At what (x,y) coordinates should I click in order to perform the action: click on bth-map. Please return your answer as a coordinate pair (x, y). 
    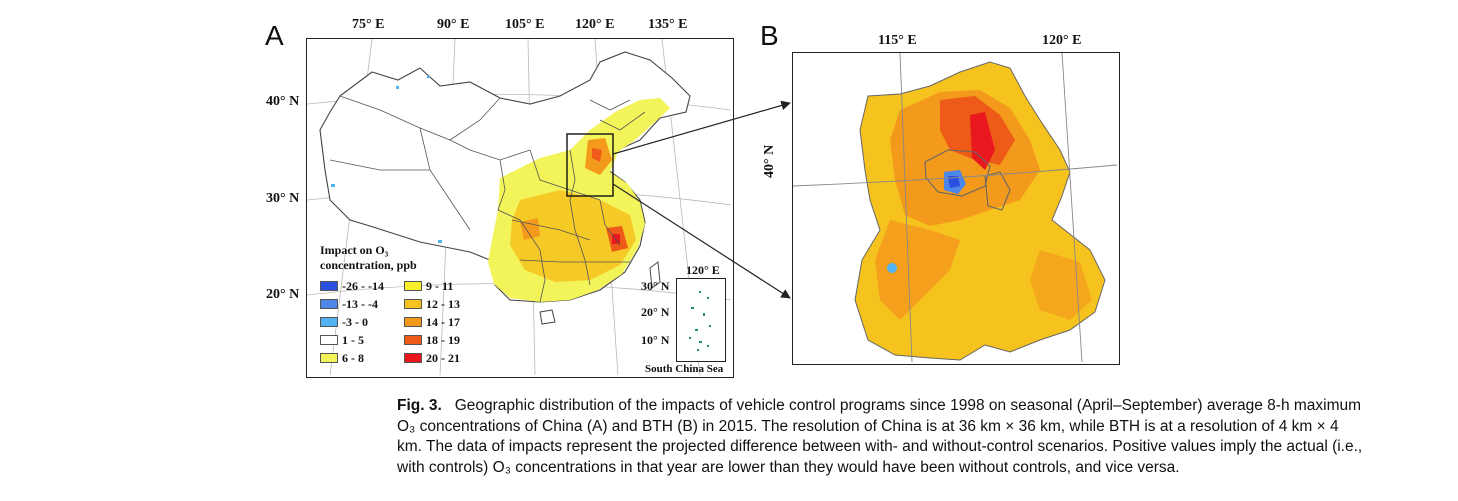
    Looking at the image, I should click on (955, 207).